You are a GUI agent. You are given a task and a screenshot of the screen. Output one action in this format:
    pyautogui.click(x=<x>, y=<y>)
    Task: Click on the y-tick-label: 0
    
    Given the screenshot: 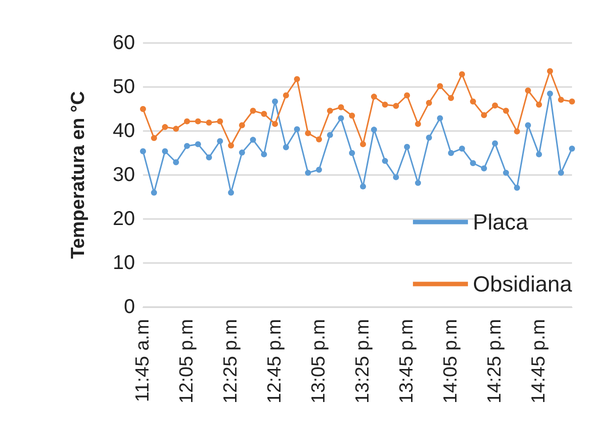 What is the action you would take?
    pyautogui.click(x=129, y=307)
    